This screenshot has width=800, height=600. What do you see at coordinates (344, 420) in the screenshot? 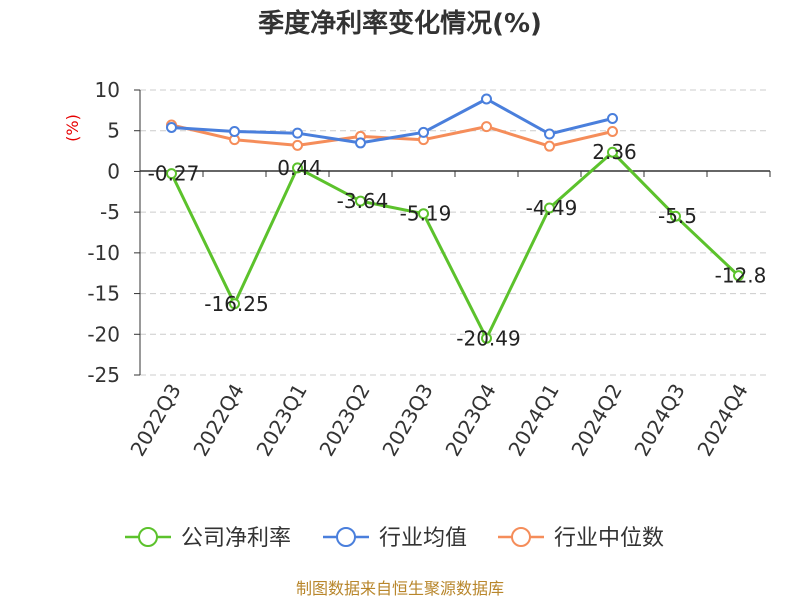
I see `x-tick-label: 2023Q2` at bounding box center [344, 420].